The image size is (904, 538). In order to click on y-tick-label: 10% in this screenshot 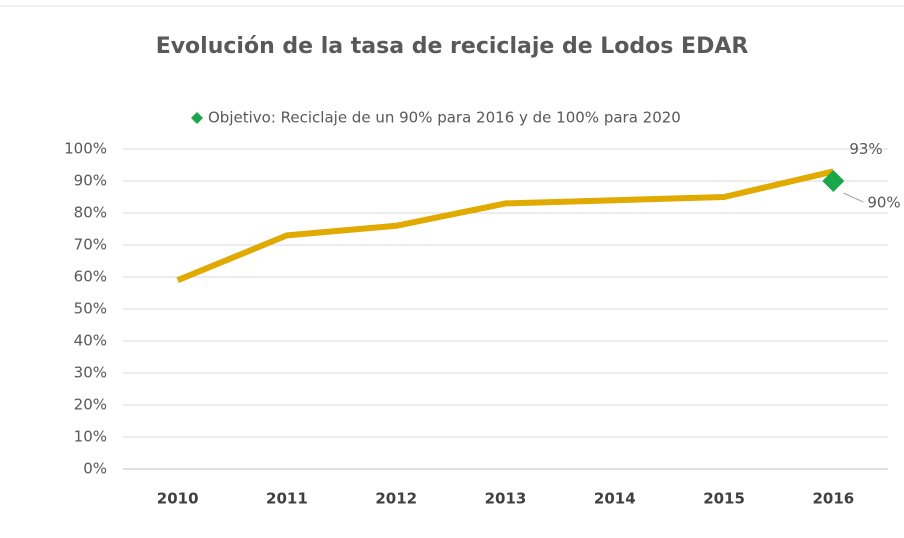, I will do `click(90, 437)`.